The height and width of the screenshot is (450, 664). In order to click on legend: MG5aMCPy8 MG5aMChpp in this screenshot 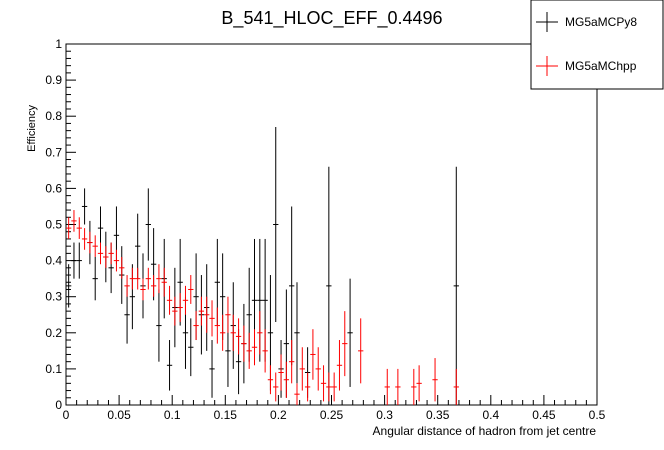, I will do `click(597, 45)`.